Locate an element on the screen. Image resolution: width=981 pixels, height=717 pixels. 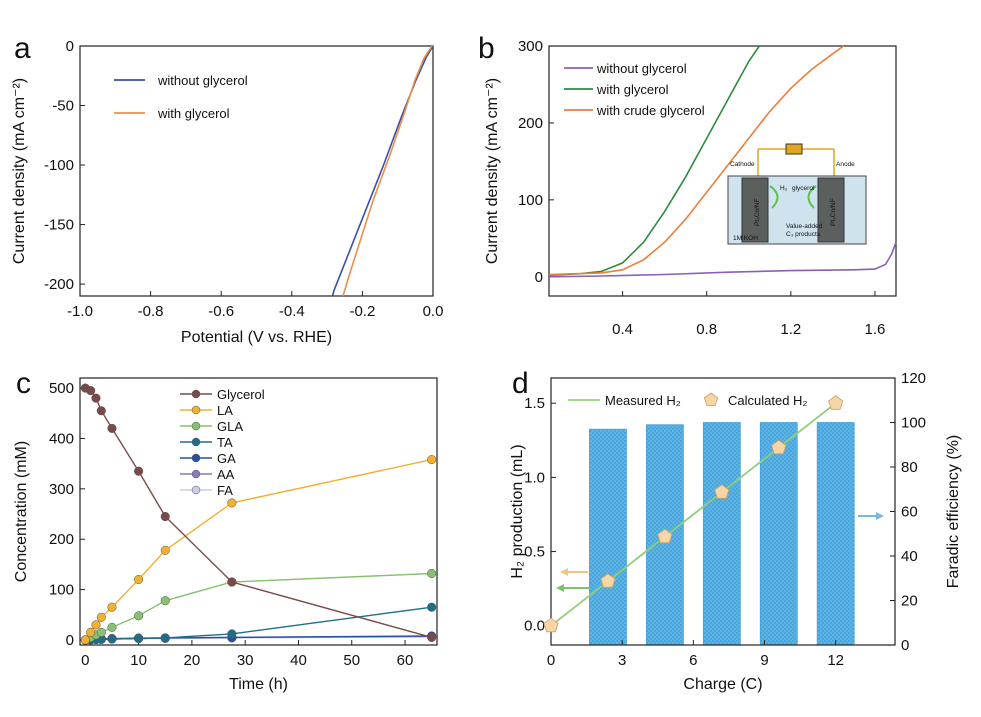
plot-c-frame is located at coordinates (258, 511).